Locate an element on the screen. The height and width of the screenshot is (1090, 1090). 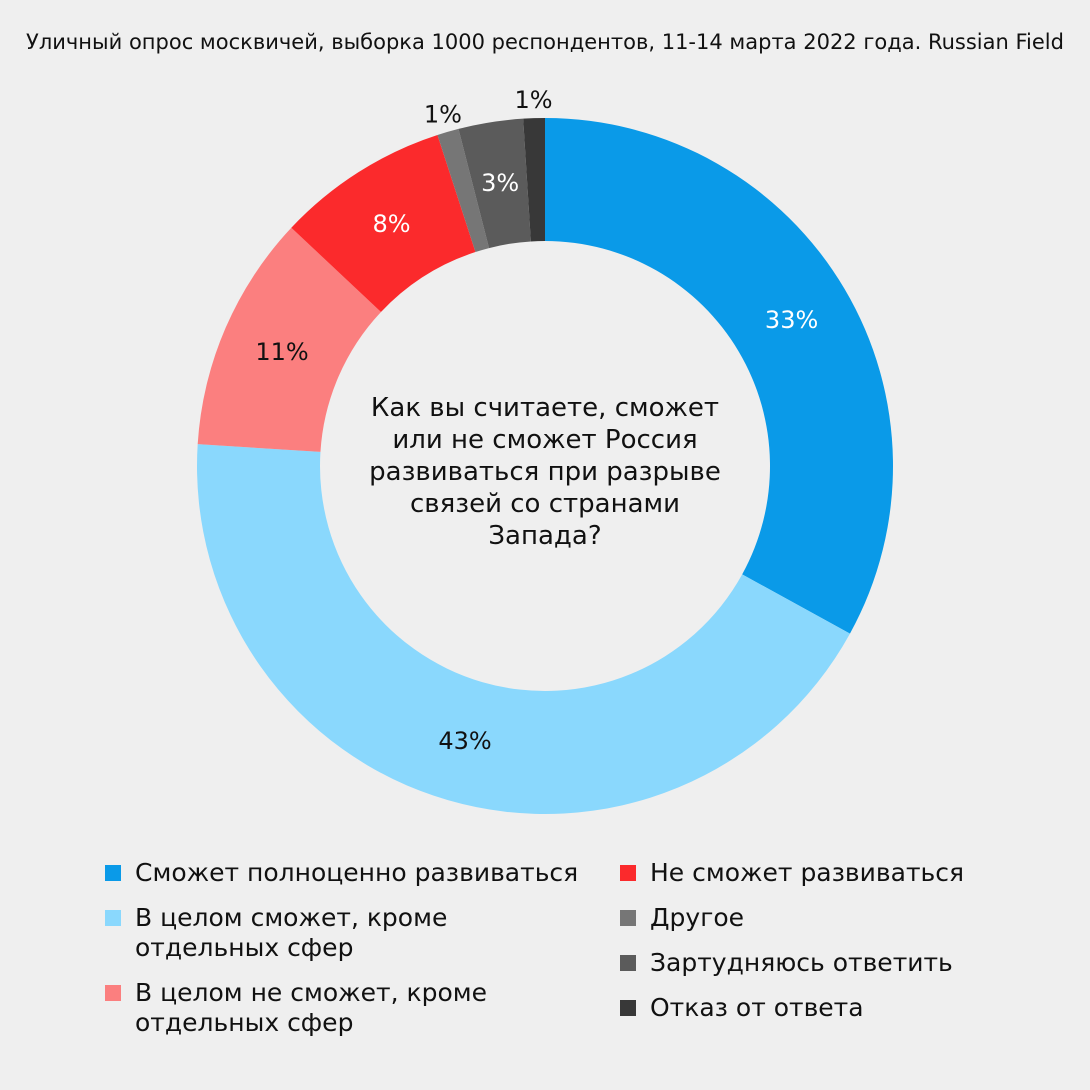
legend-label: Зартудняюсь ответить is located at coordinates (801, 962).